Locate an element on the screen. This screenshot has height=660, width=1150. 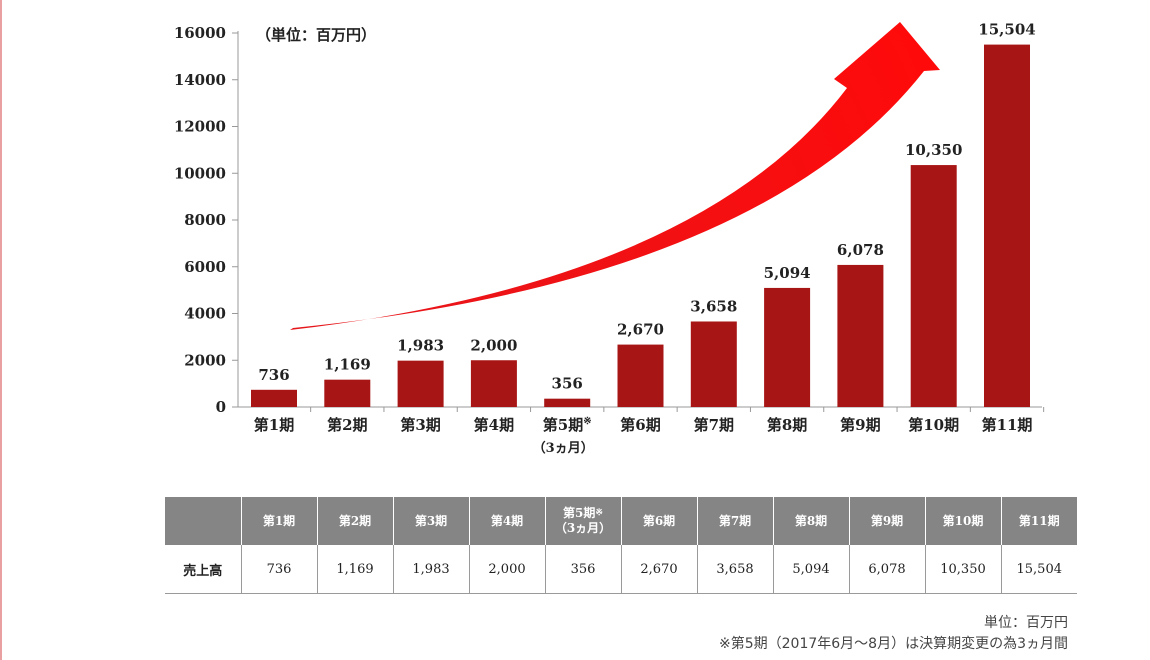
y-tick-label: 4000 is located at coordinates (205, 314).